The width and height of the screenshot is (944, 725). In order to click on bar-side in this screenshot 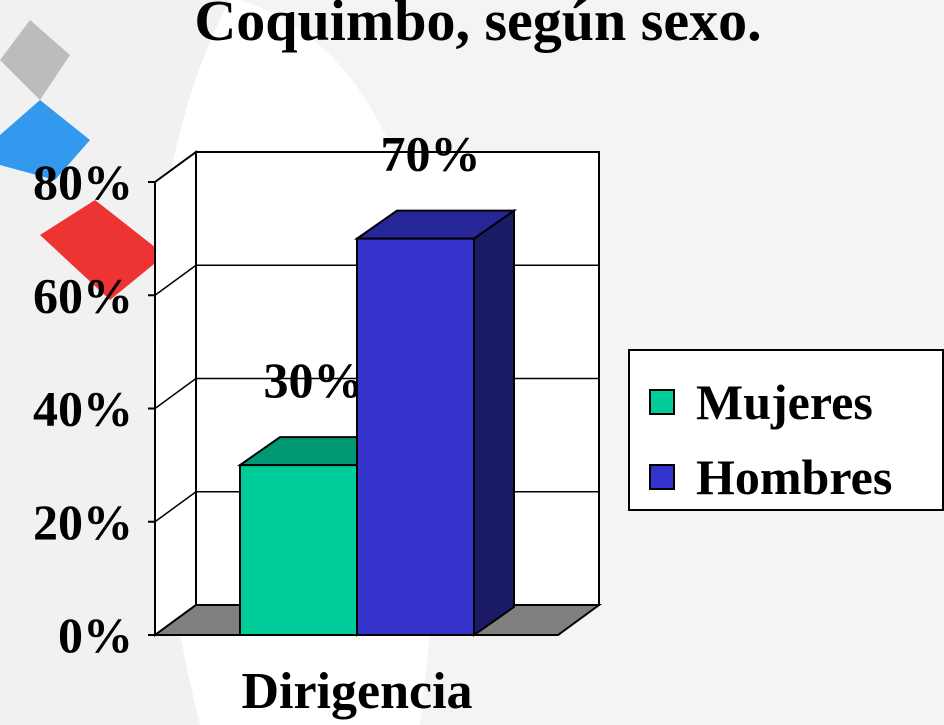, I will do `click(494, 422)`.